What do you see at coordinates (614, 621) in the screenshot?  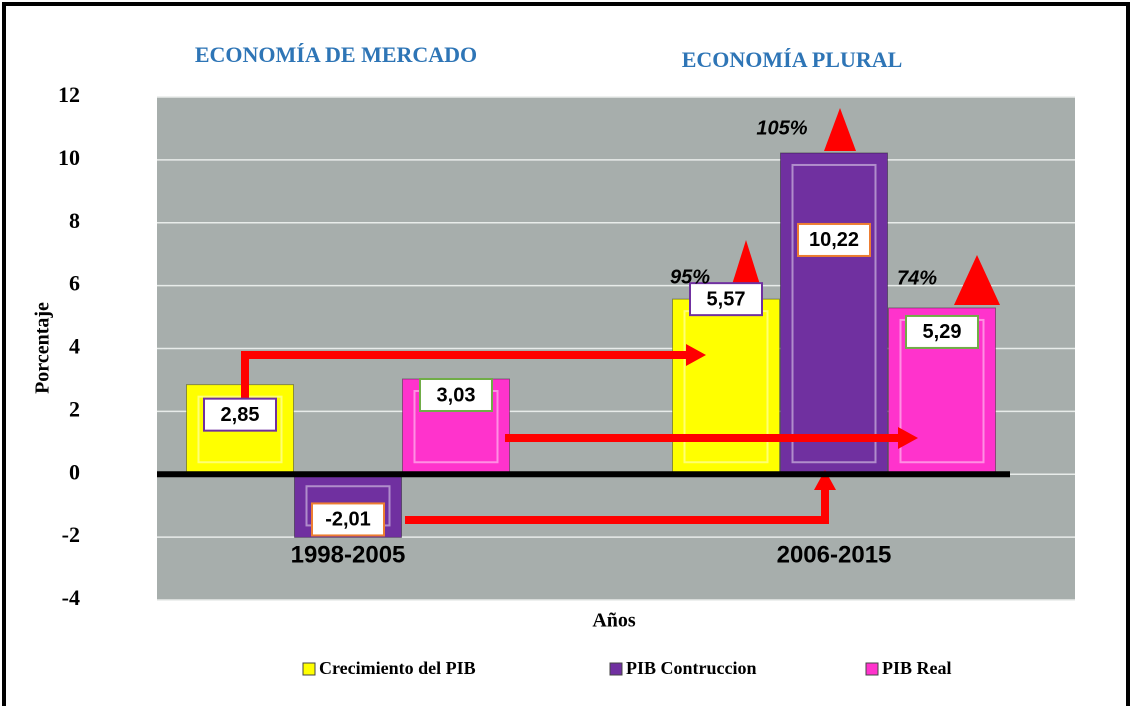 I see `x-axis-label: Años` at bounding box center [614, 621].